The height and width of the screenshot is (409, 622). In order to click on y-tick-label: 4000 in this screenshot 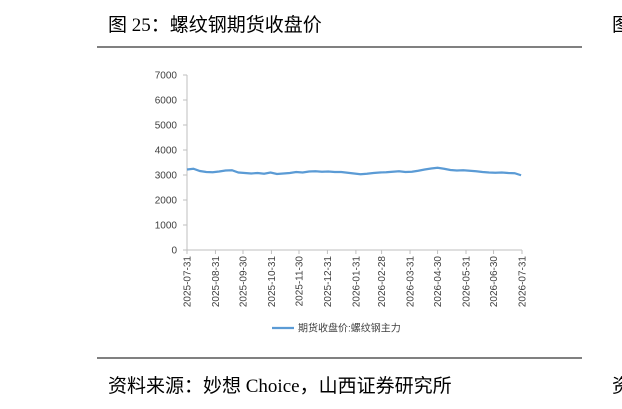, I will do `click(166, 151)`.